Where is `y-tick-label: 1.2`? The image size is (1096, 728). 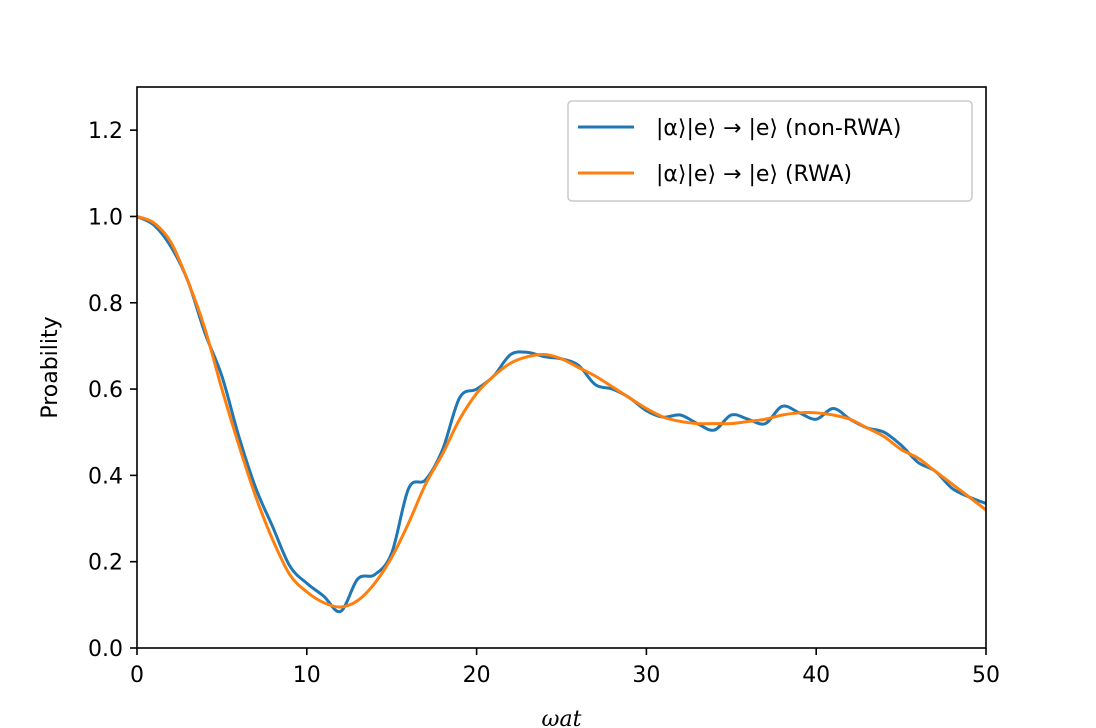 y-tick-label: 1.2 is located at coordinates (105, 131).